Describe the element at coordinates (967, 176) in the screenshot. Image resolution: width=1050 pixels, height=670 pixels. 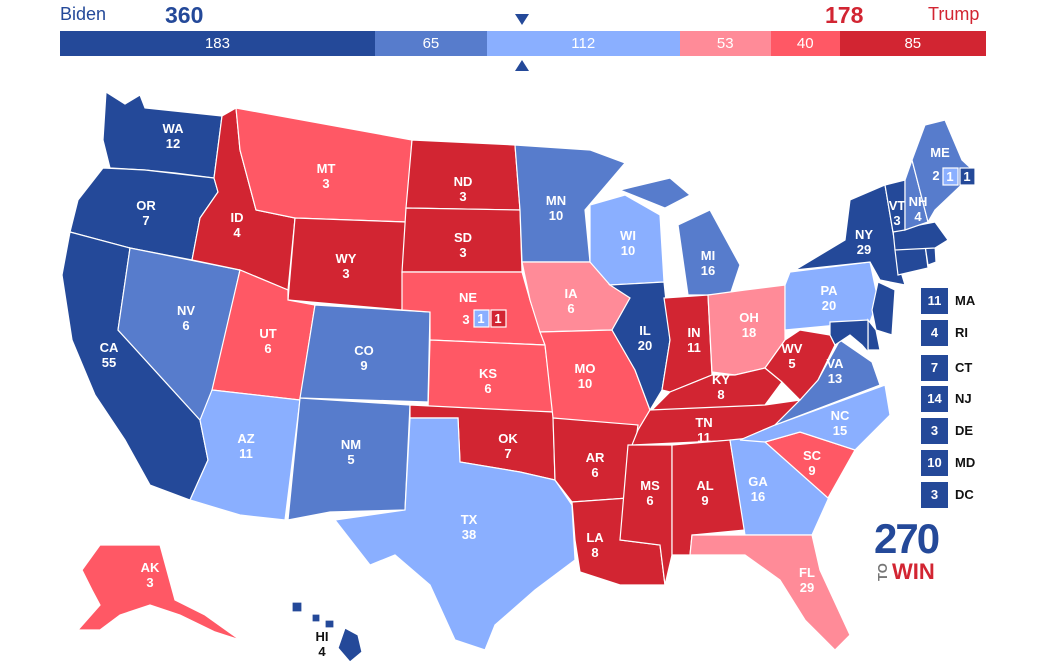
I see `district-me-cd2` at that location.